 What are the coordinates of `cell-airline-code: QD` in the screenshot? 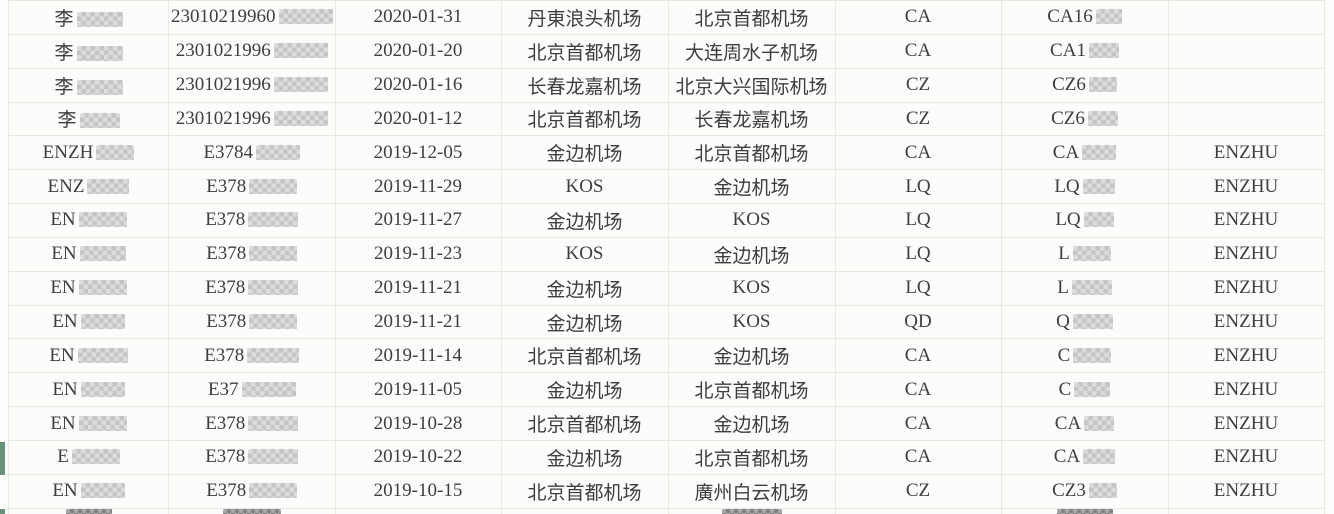 It's located at (918, 322).